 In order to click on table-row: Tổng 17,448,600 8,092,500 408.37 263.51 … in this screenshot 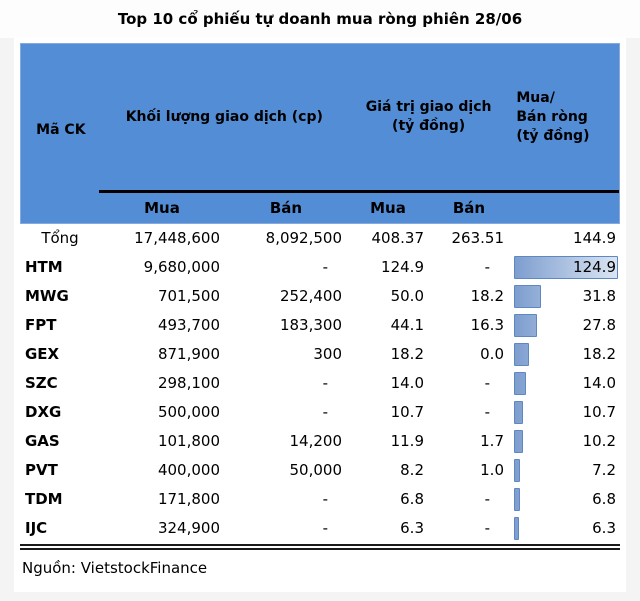, I will do `click(320, 238)`.